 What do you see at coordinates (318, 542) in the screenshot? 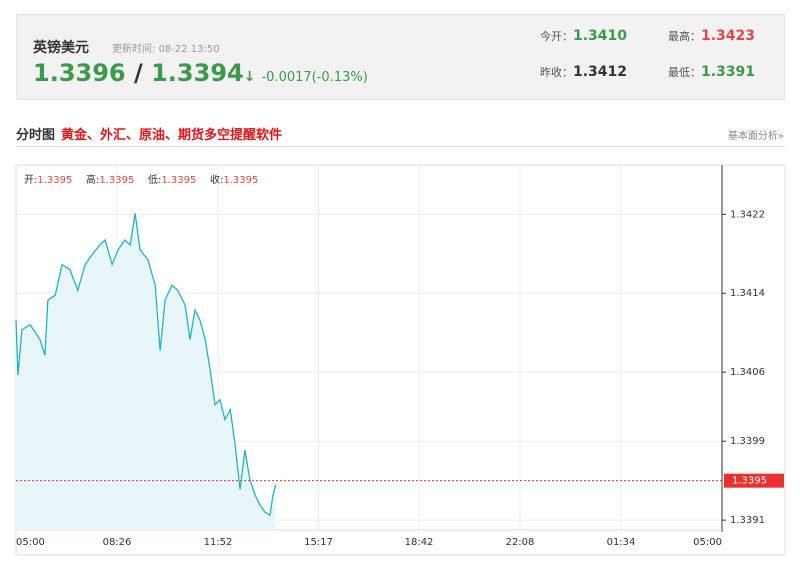
I see `x-tick-label: 15:17` at bounding box center [318, 542].